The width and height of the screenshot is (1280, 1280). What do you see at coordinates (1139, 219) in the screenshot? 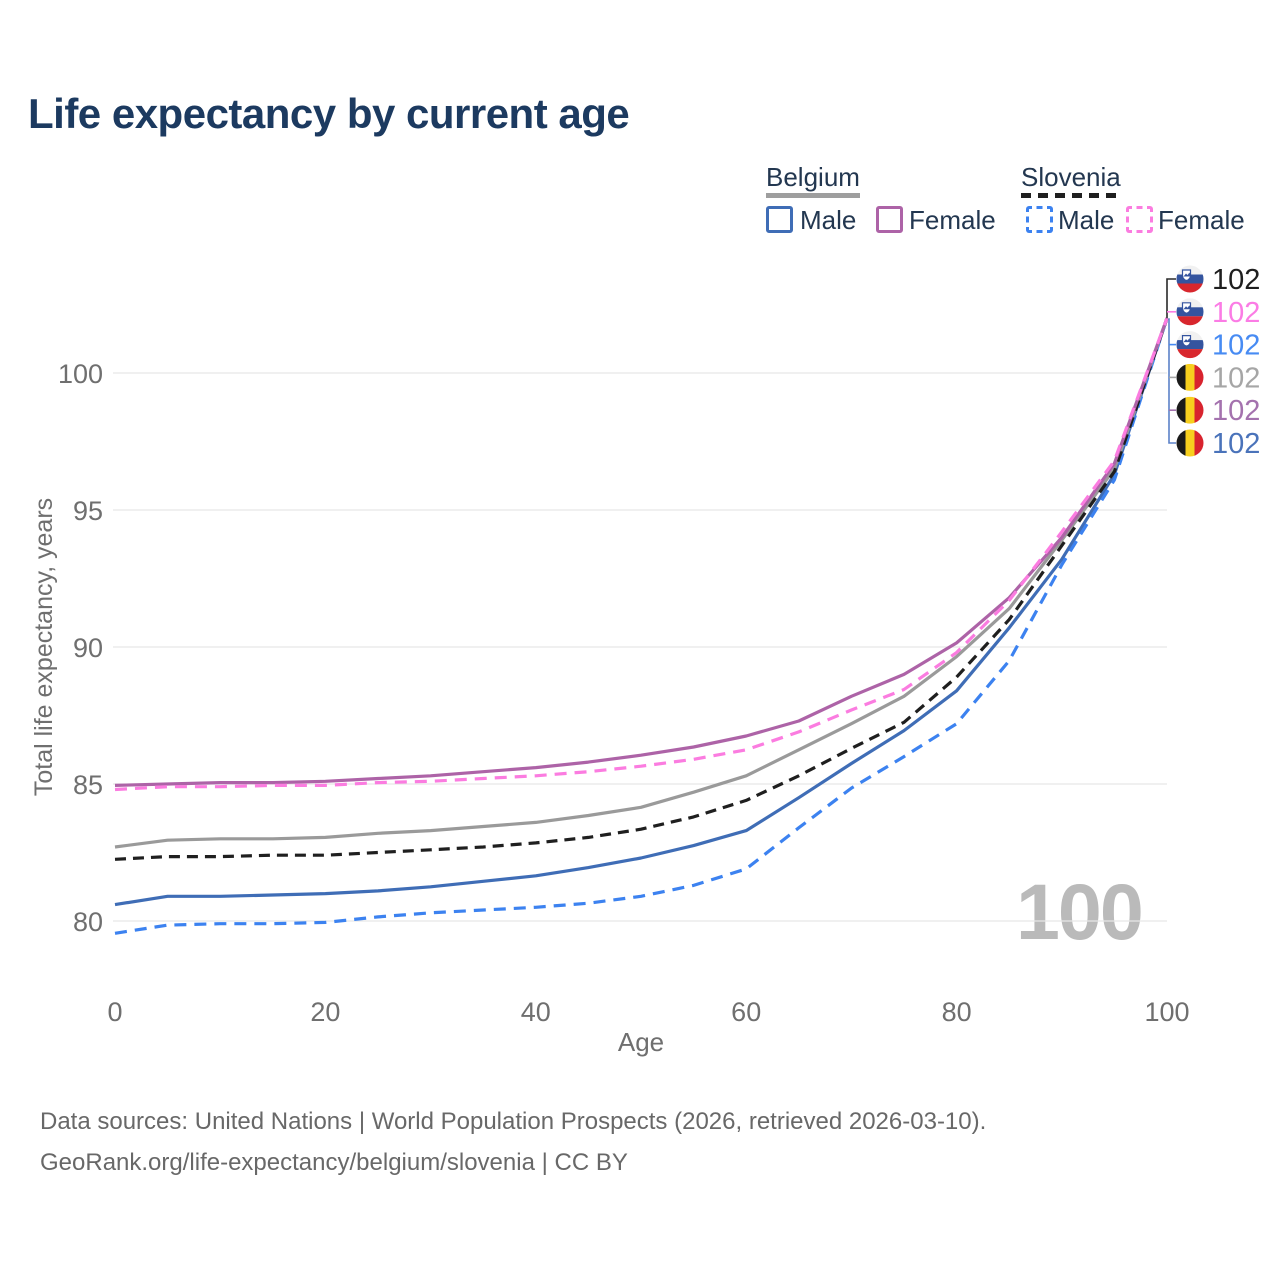
I see `legend-swatch-slovenia-female` at bounding box center [1139, 219].